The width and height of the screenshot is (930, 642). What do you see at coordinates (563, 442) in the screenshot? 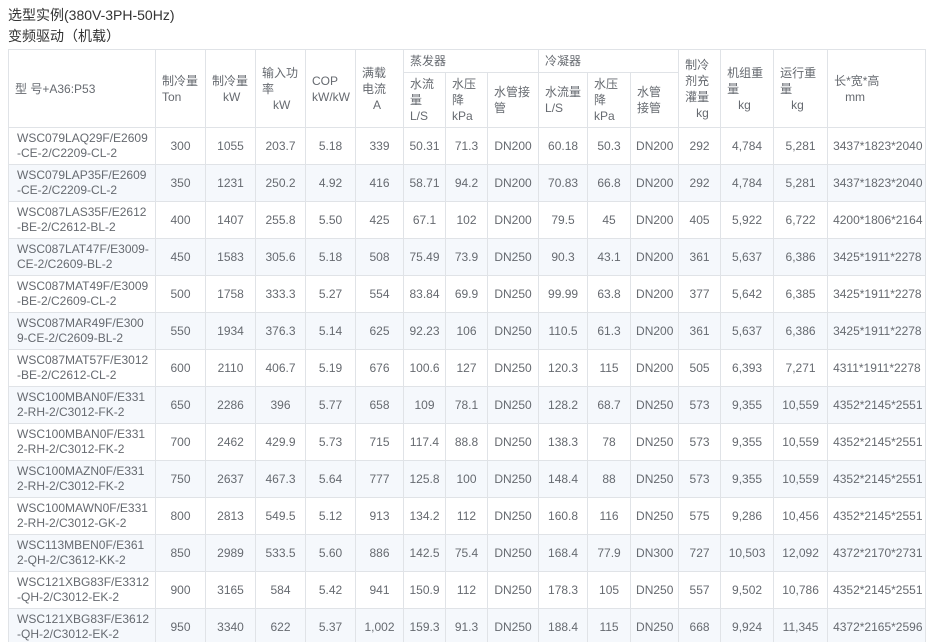
I see `table-cell: 138.3` at bounding box center [563, 442].